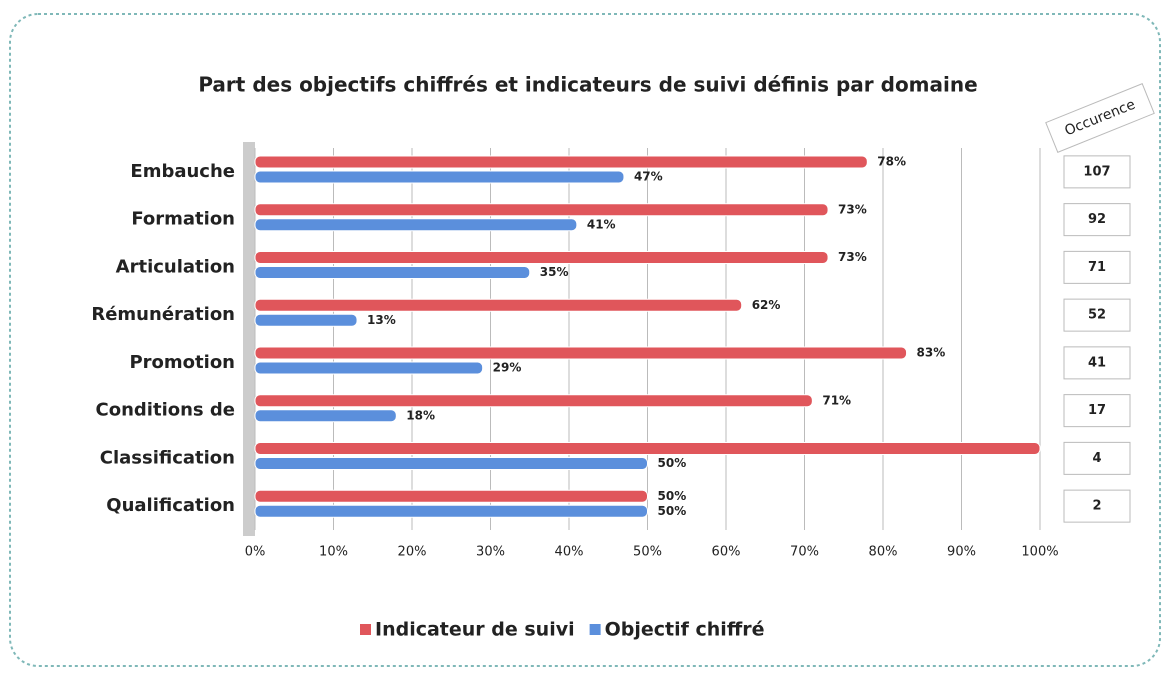 The height and width of the screenshot is (679, 1171). Describe the element at coordinates (175, 266) in the screenshot. I see `y-tick-label: Articulation` at that location.